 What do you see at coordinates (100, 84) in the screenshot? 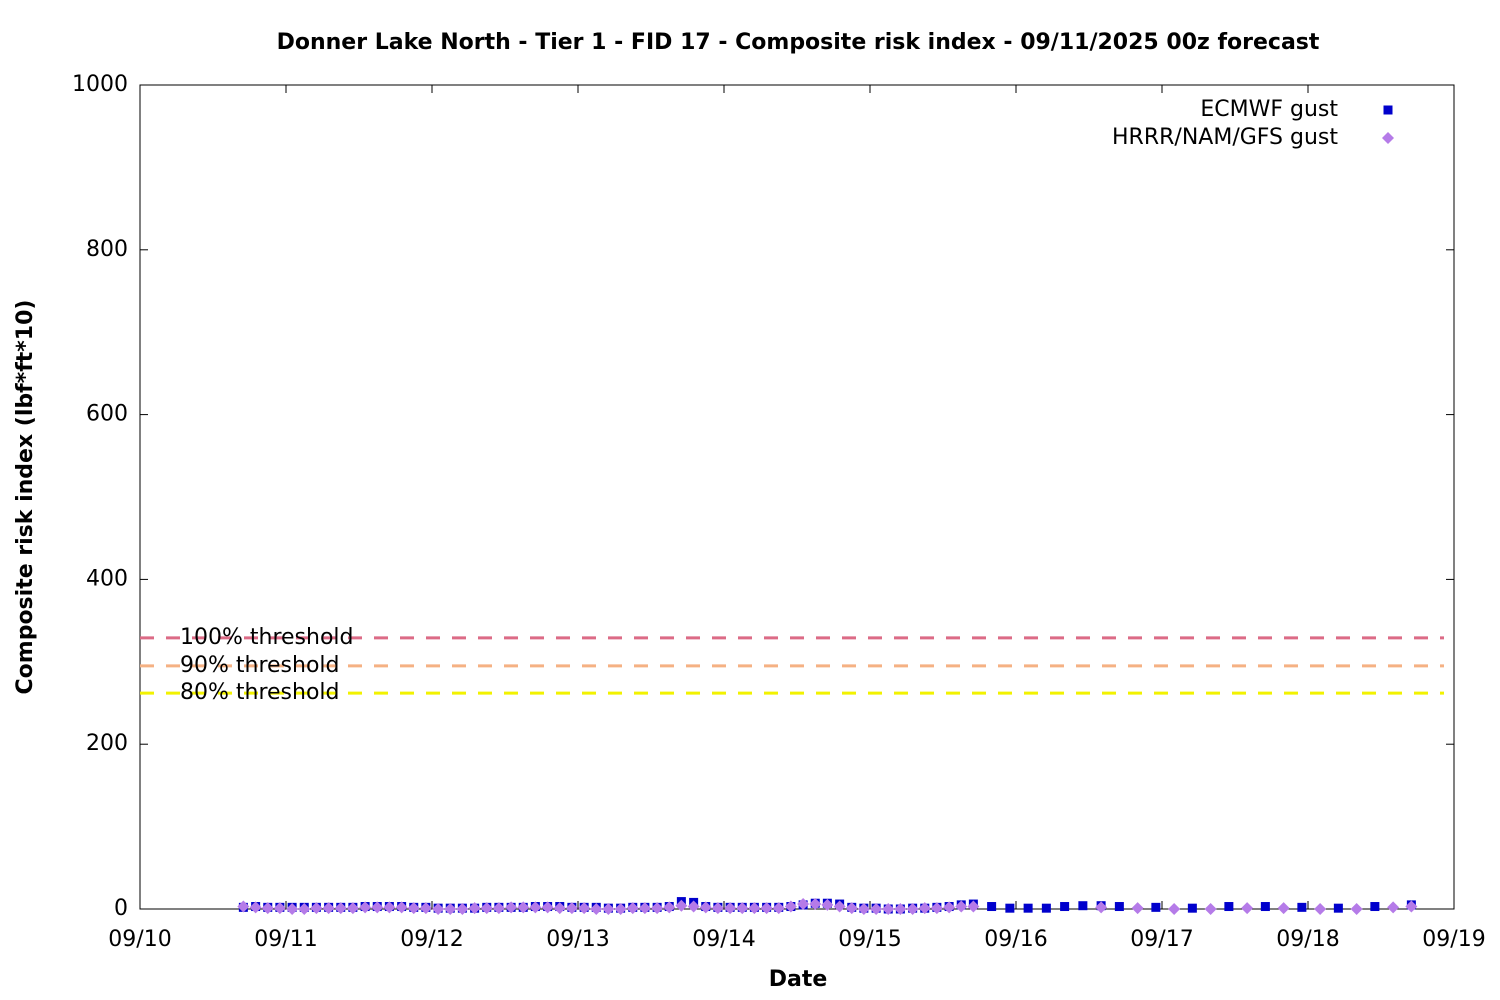
I see `y-tick-label: 1000` at bounding box center [100, 84].